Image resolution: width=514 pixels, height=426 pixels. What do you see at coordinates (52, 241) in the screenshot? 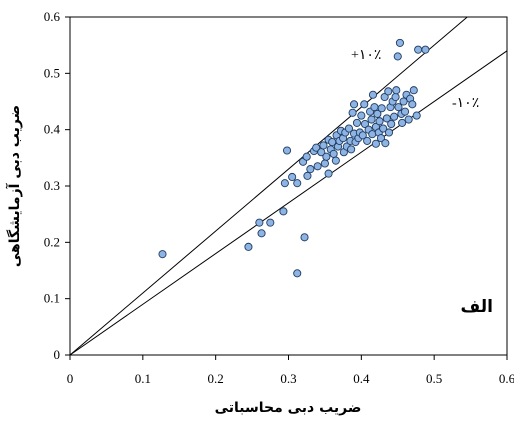
I see `y-tick-label: 0.2` at bounding box center [52, 241].